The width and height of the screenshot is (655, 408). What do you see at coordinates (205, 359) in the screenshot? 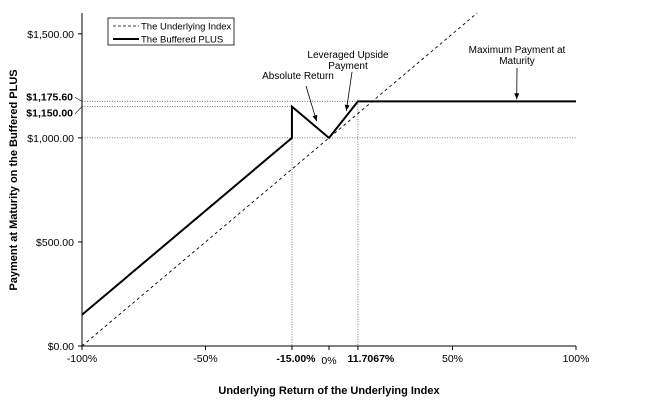
I see `x-tick-label: -50%` at bounding box center [205, 359].